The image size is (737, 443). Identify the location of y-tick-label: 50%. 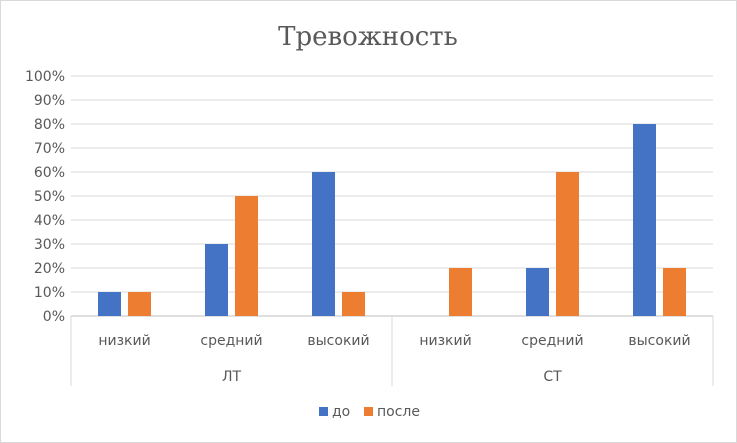
(49, 197).